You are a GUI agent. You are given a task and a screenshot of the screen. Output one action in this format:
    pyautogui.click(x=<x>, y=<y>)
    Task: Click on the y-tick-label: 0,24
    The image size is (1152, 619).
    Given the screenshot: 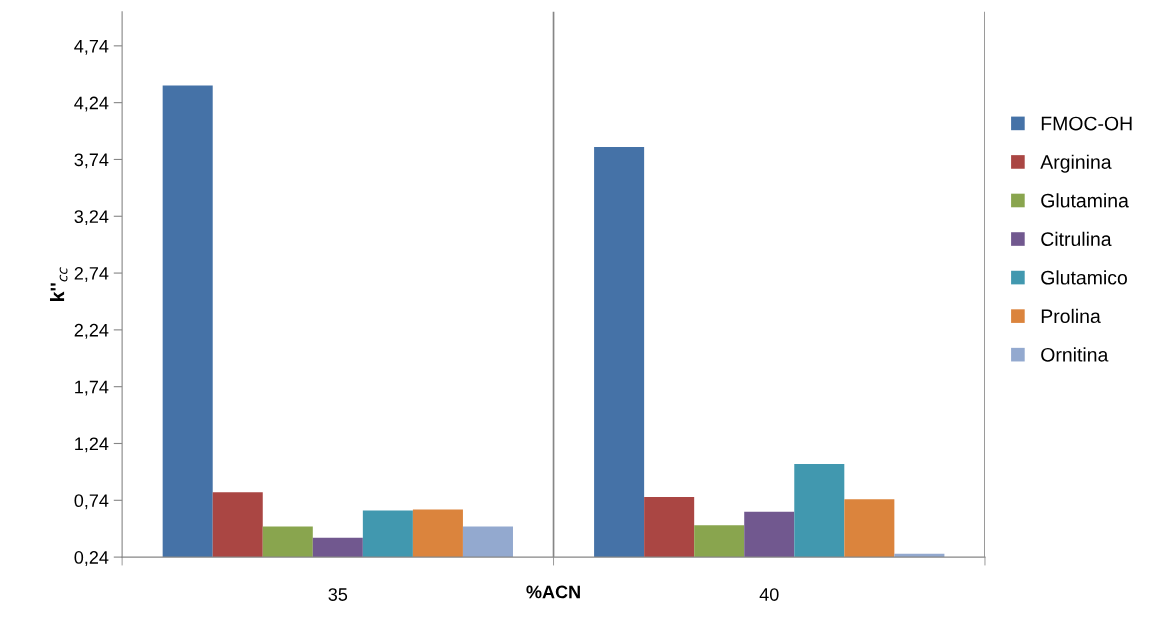 What is the action you would take?
    pyautogui.click(x=91, y=558)
    